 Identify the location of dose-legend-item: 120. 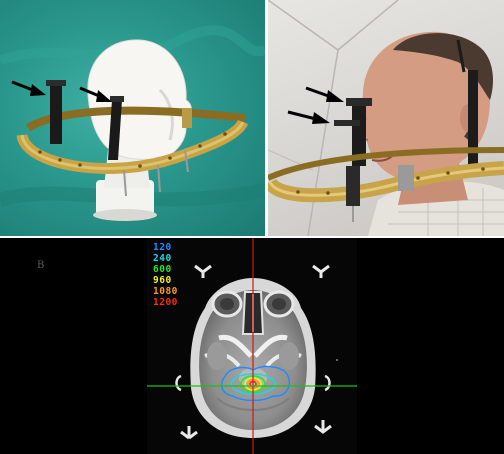
(162, 247).